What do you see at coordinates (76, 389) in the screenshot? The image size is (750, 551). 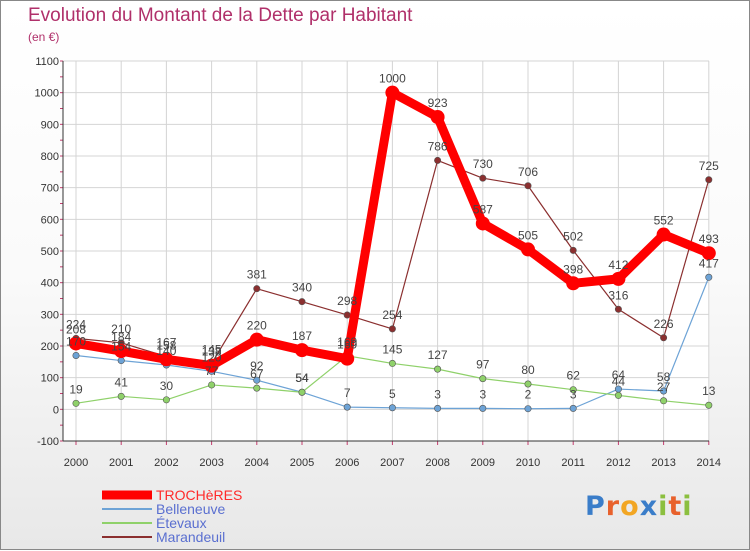 I see `data-label: 19` at bounding box center [76, 389].